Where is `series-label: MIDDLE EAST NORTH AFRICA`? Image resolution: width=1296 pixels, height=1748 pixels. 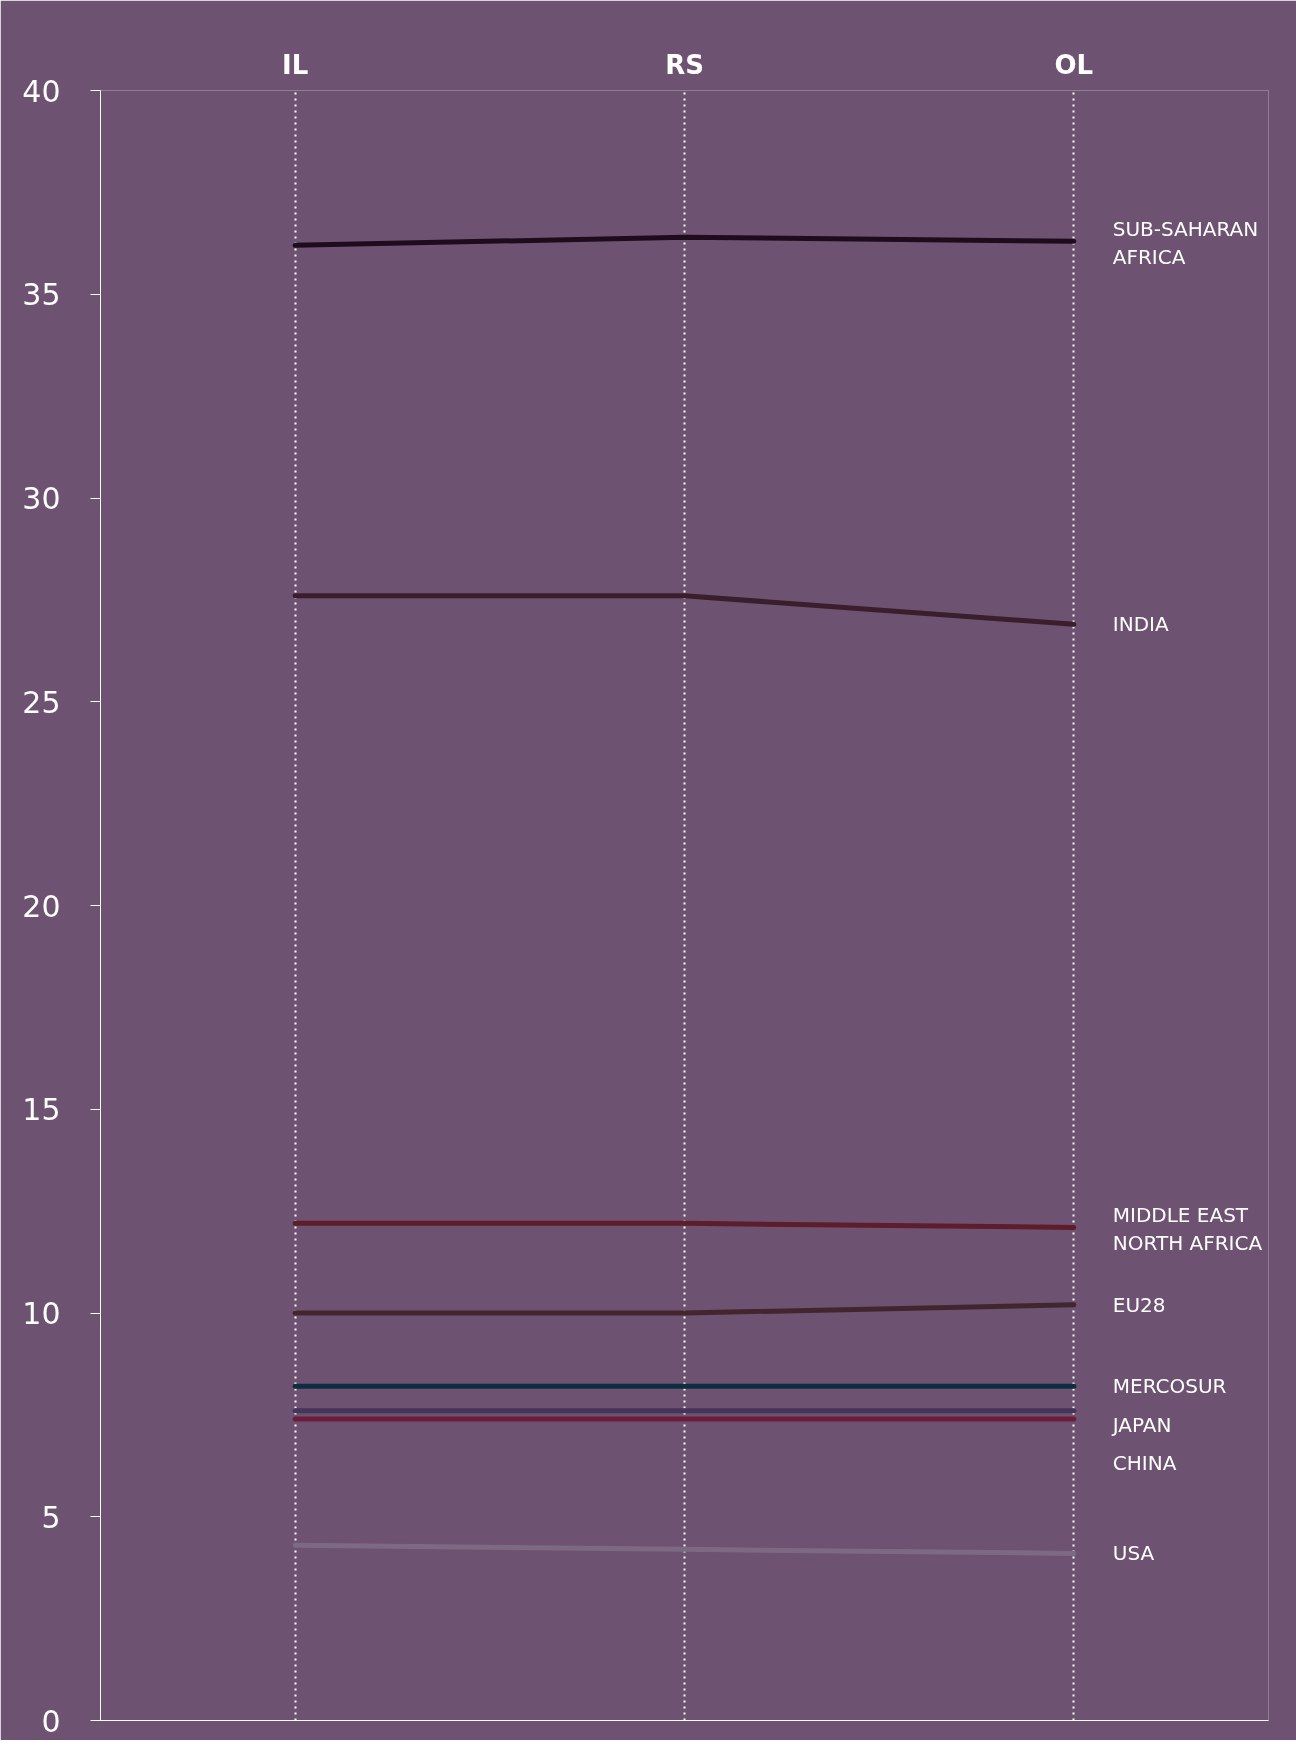
series-label: MIDDLE EAST NORTH AFRICA is located at coordinates (1187, 1229).